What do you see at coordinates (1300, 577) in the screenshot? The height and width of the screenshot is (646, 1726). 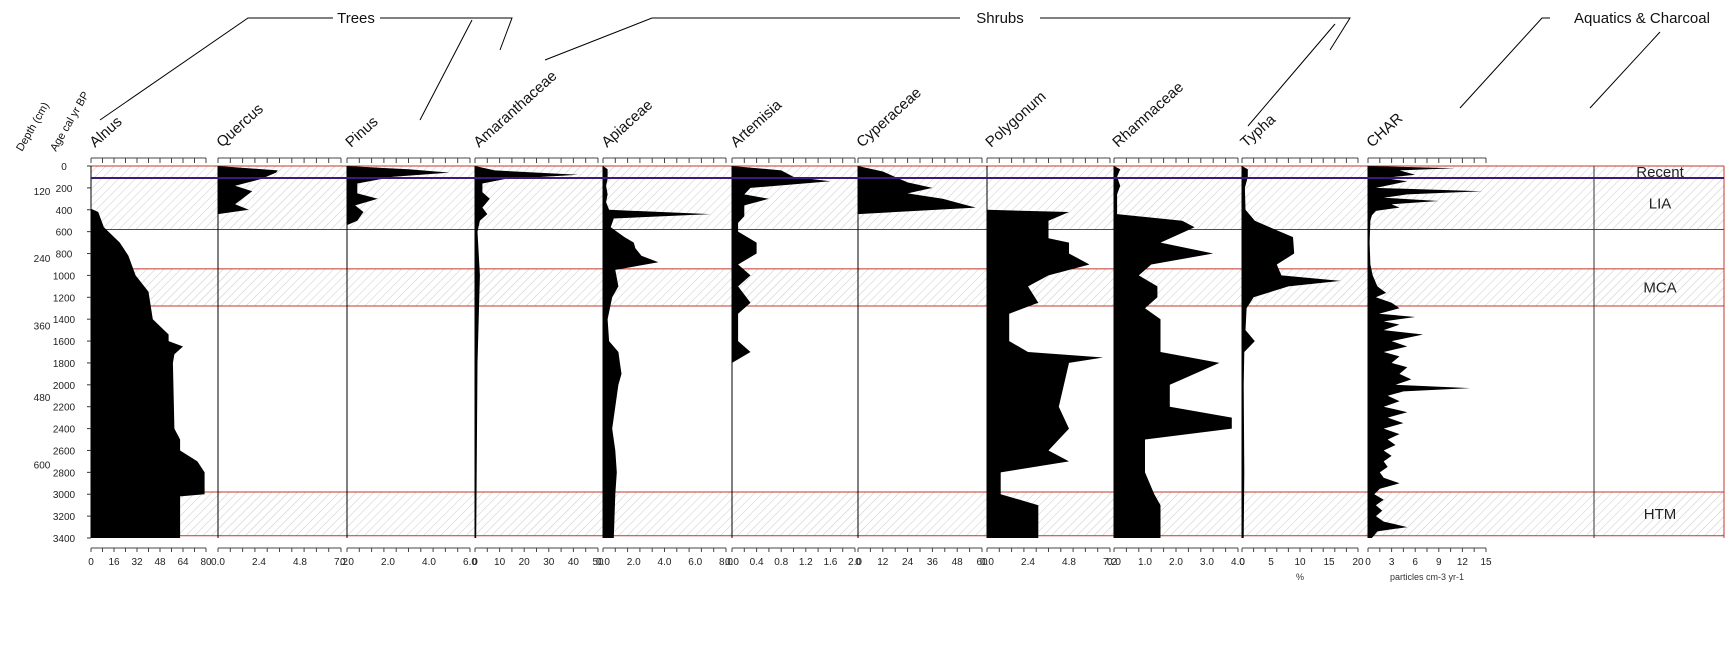 I see `unit-label: %` at bounding box center [1300, 577].